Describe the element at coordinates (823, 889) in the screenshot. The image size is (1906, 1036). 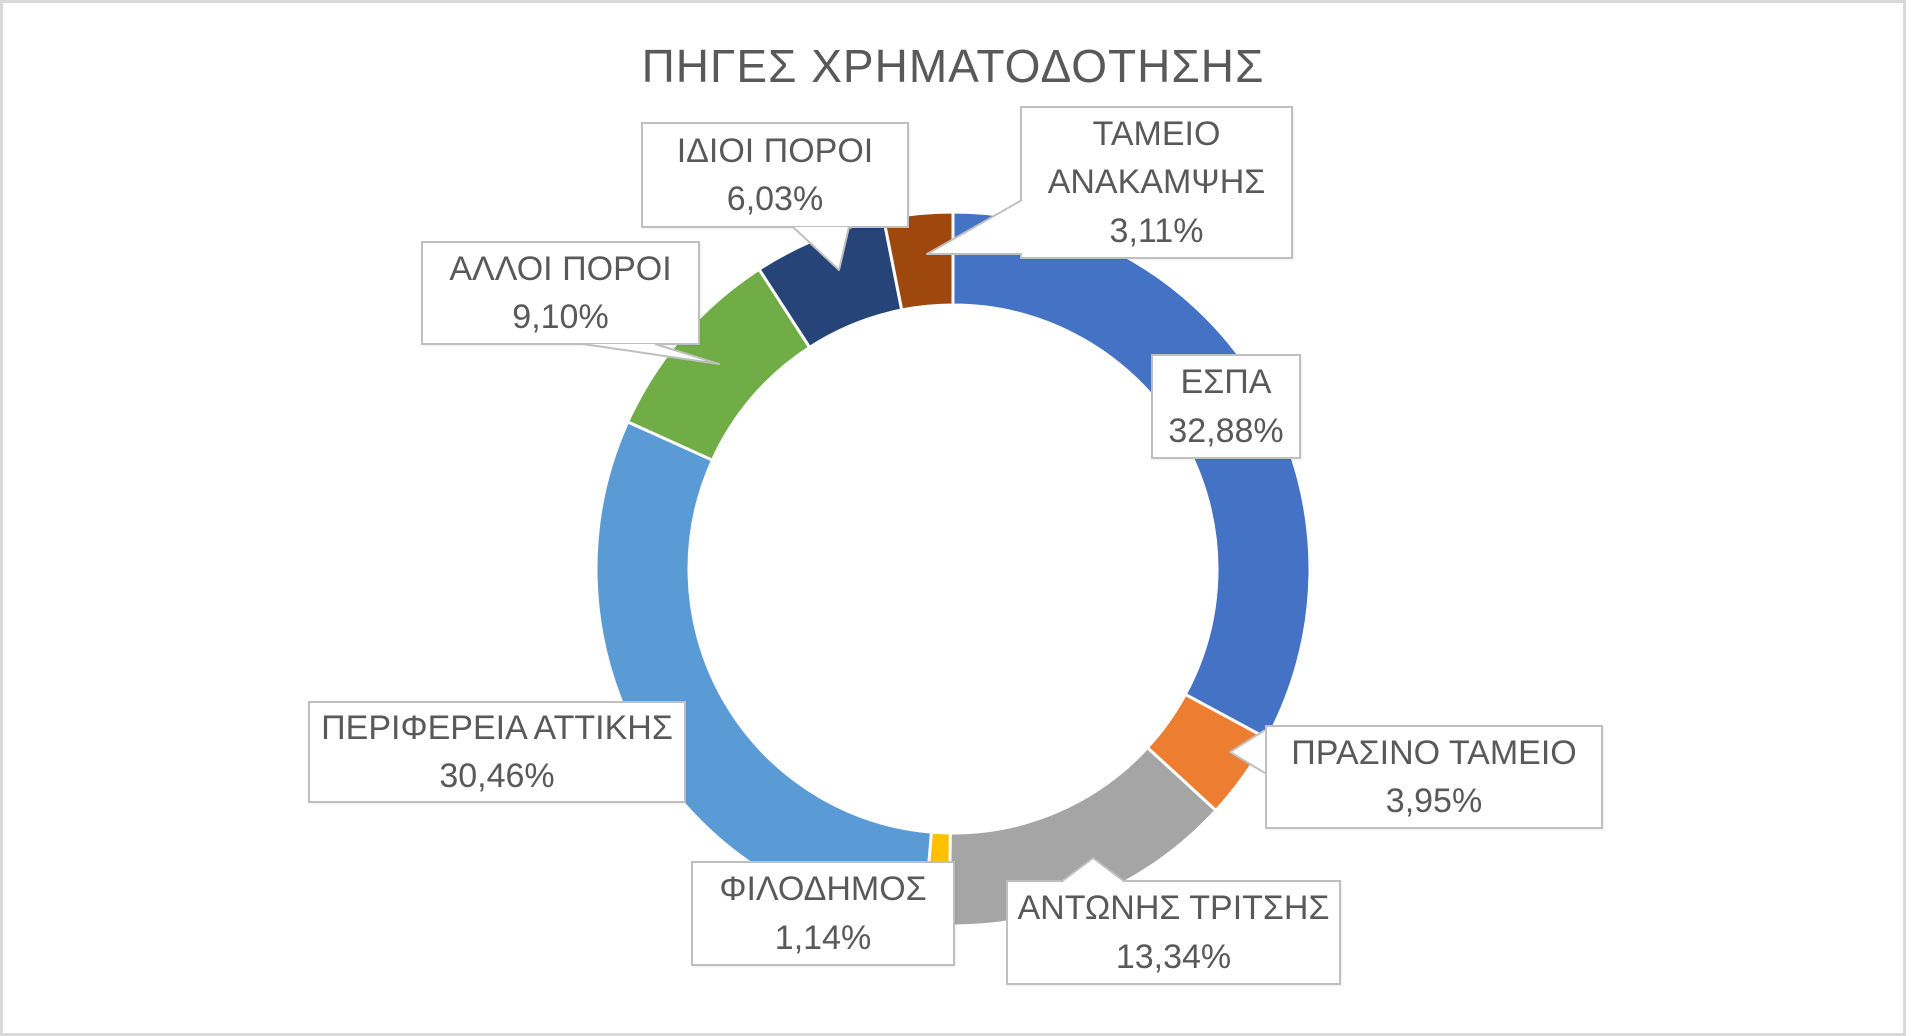
I see `callout-label: ΦΙΛΟΔΗΜΟΣ` at that location.